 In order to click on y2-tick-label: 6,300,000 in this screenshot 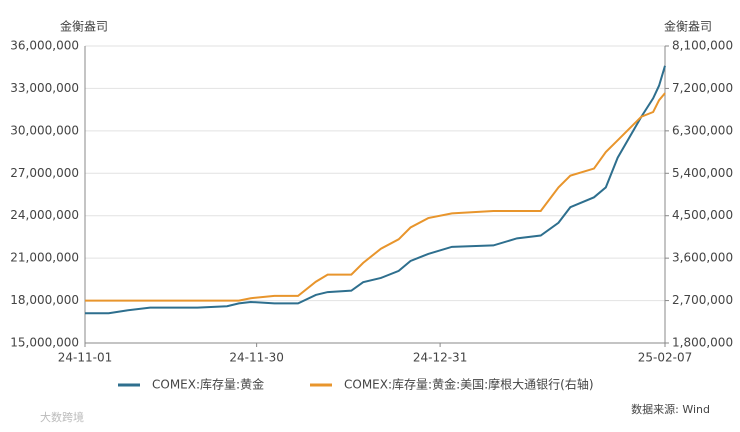, I will do `click(702, 130)`.